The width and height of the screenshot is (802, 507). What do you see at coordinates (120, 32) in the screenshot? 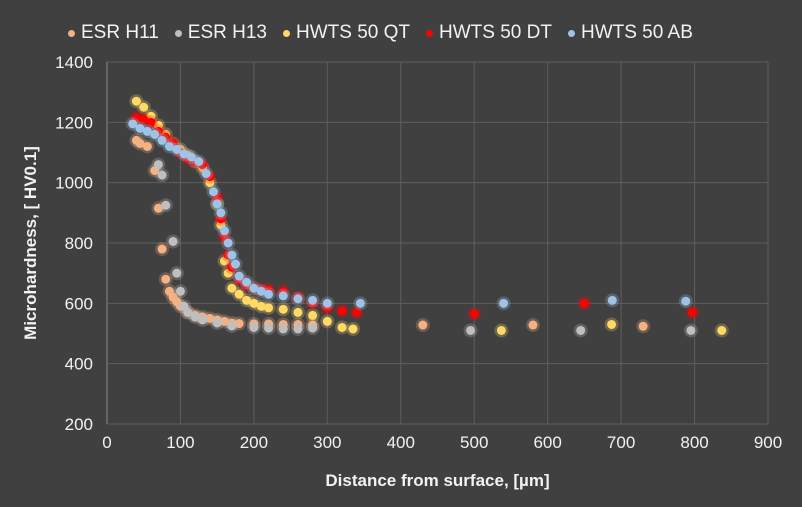
I see `legend-label: ESR H11` at bounding box center [120, 32].